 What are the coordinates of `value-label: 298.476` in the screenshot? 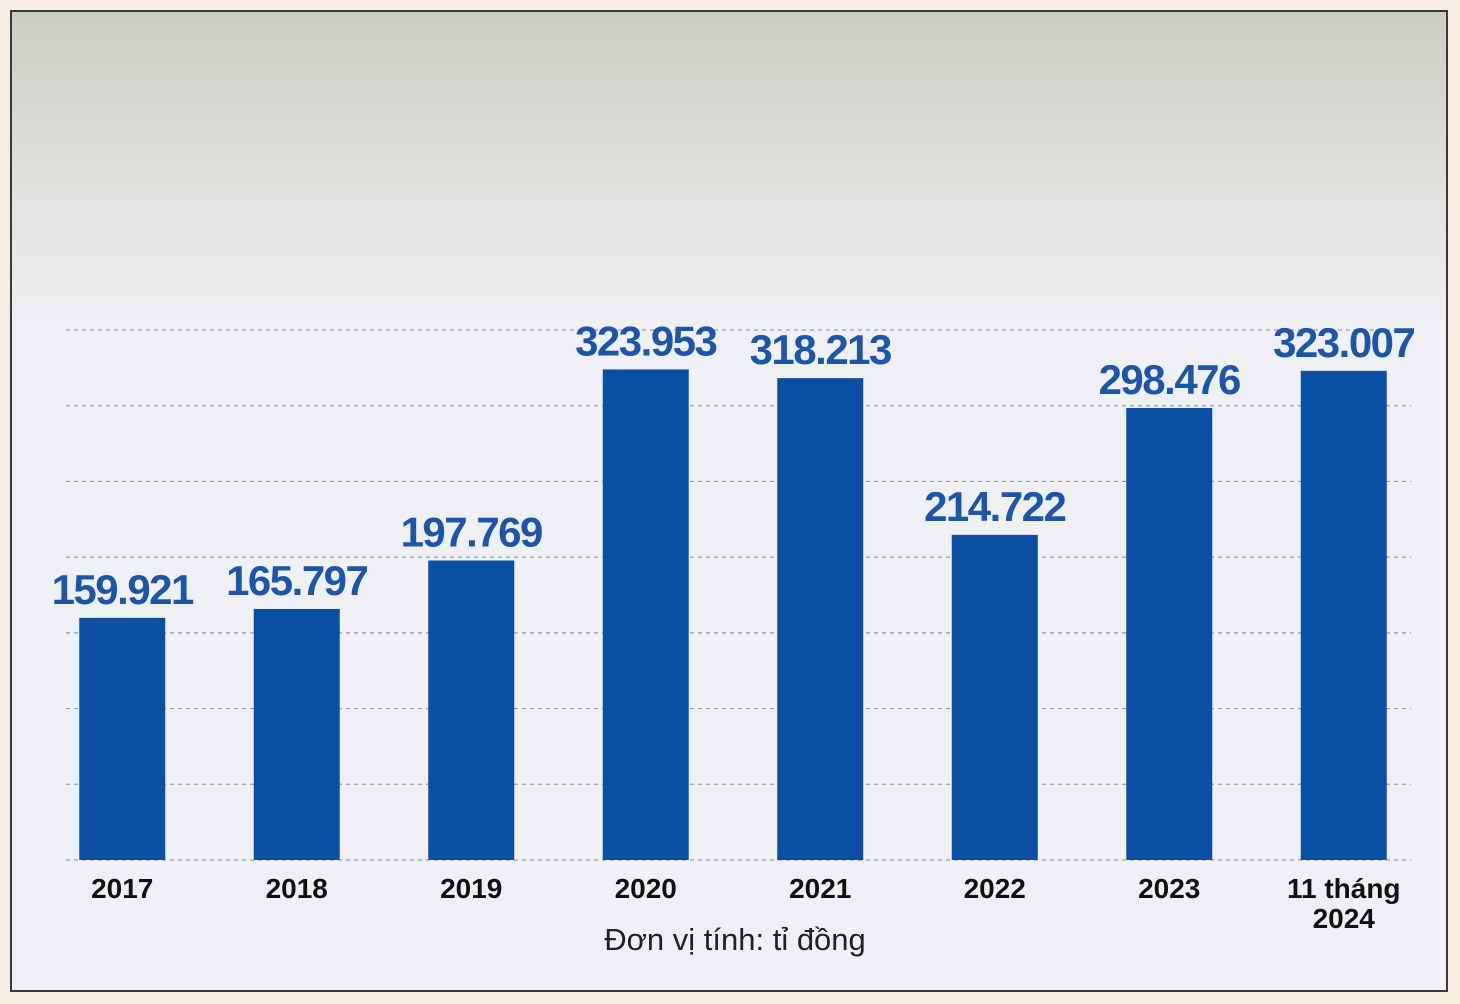 It's located at (1169, 379).